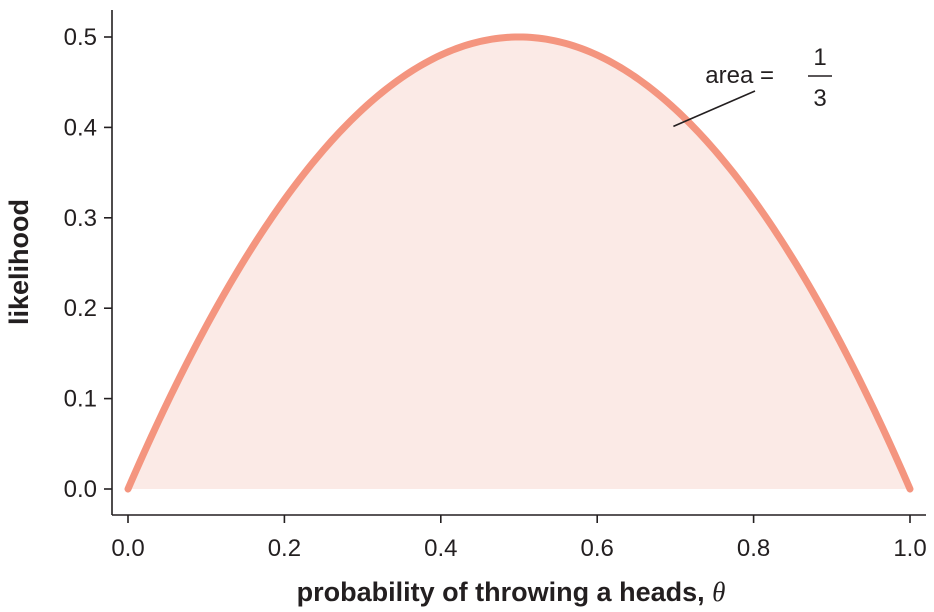  I want to click on x-axis-title: probability of throwing a heads, θ, so click(511, 592).